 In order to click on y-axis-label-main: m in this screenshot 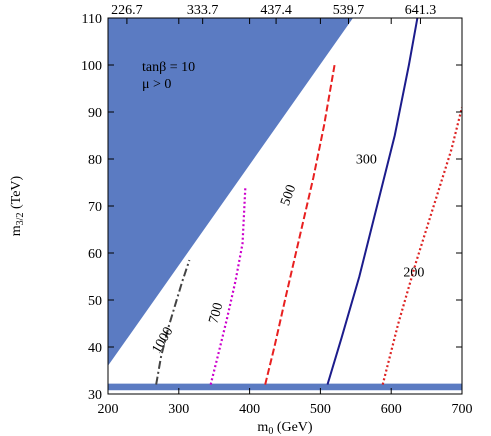, I will do `click(16, 230)`.